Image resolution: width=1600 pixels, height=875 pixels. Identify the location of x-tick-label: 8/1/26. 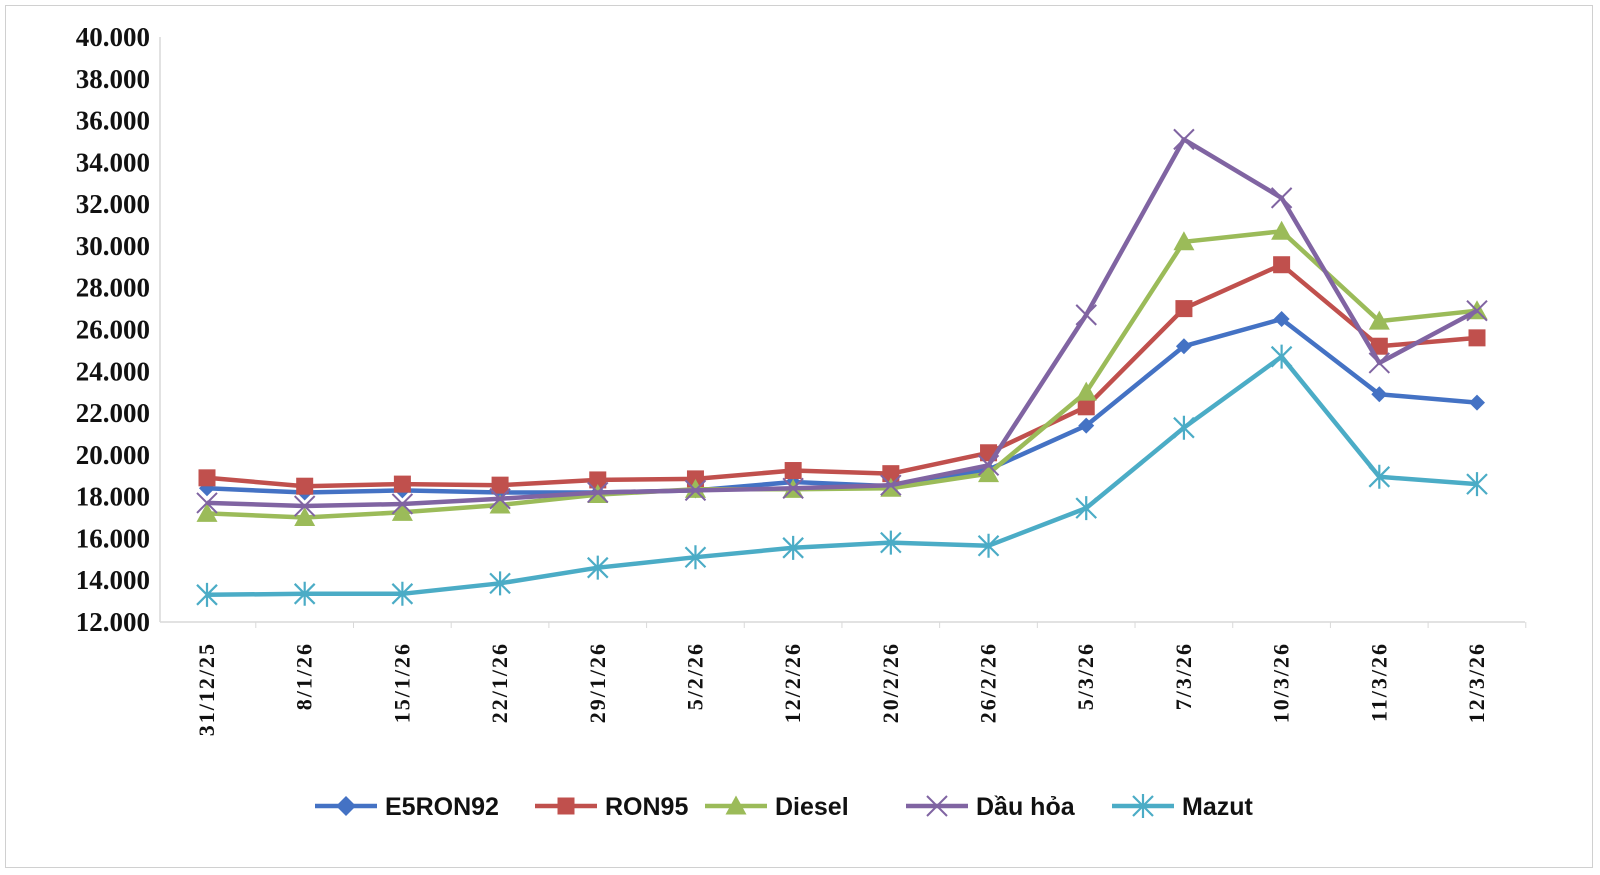
(304, 676).